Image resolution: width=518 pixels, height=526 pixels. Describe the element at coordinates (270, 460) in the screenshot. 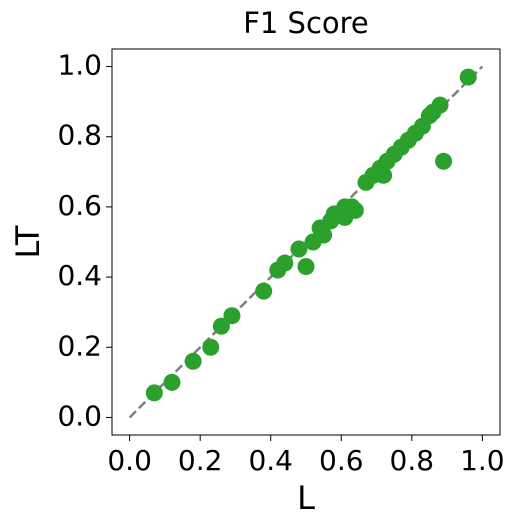

I see `x-tick-label: 0.4` at that location.